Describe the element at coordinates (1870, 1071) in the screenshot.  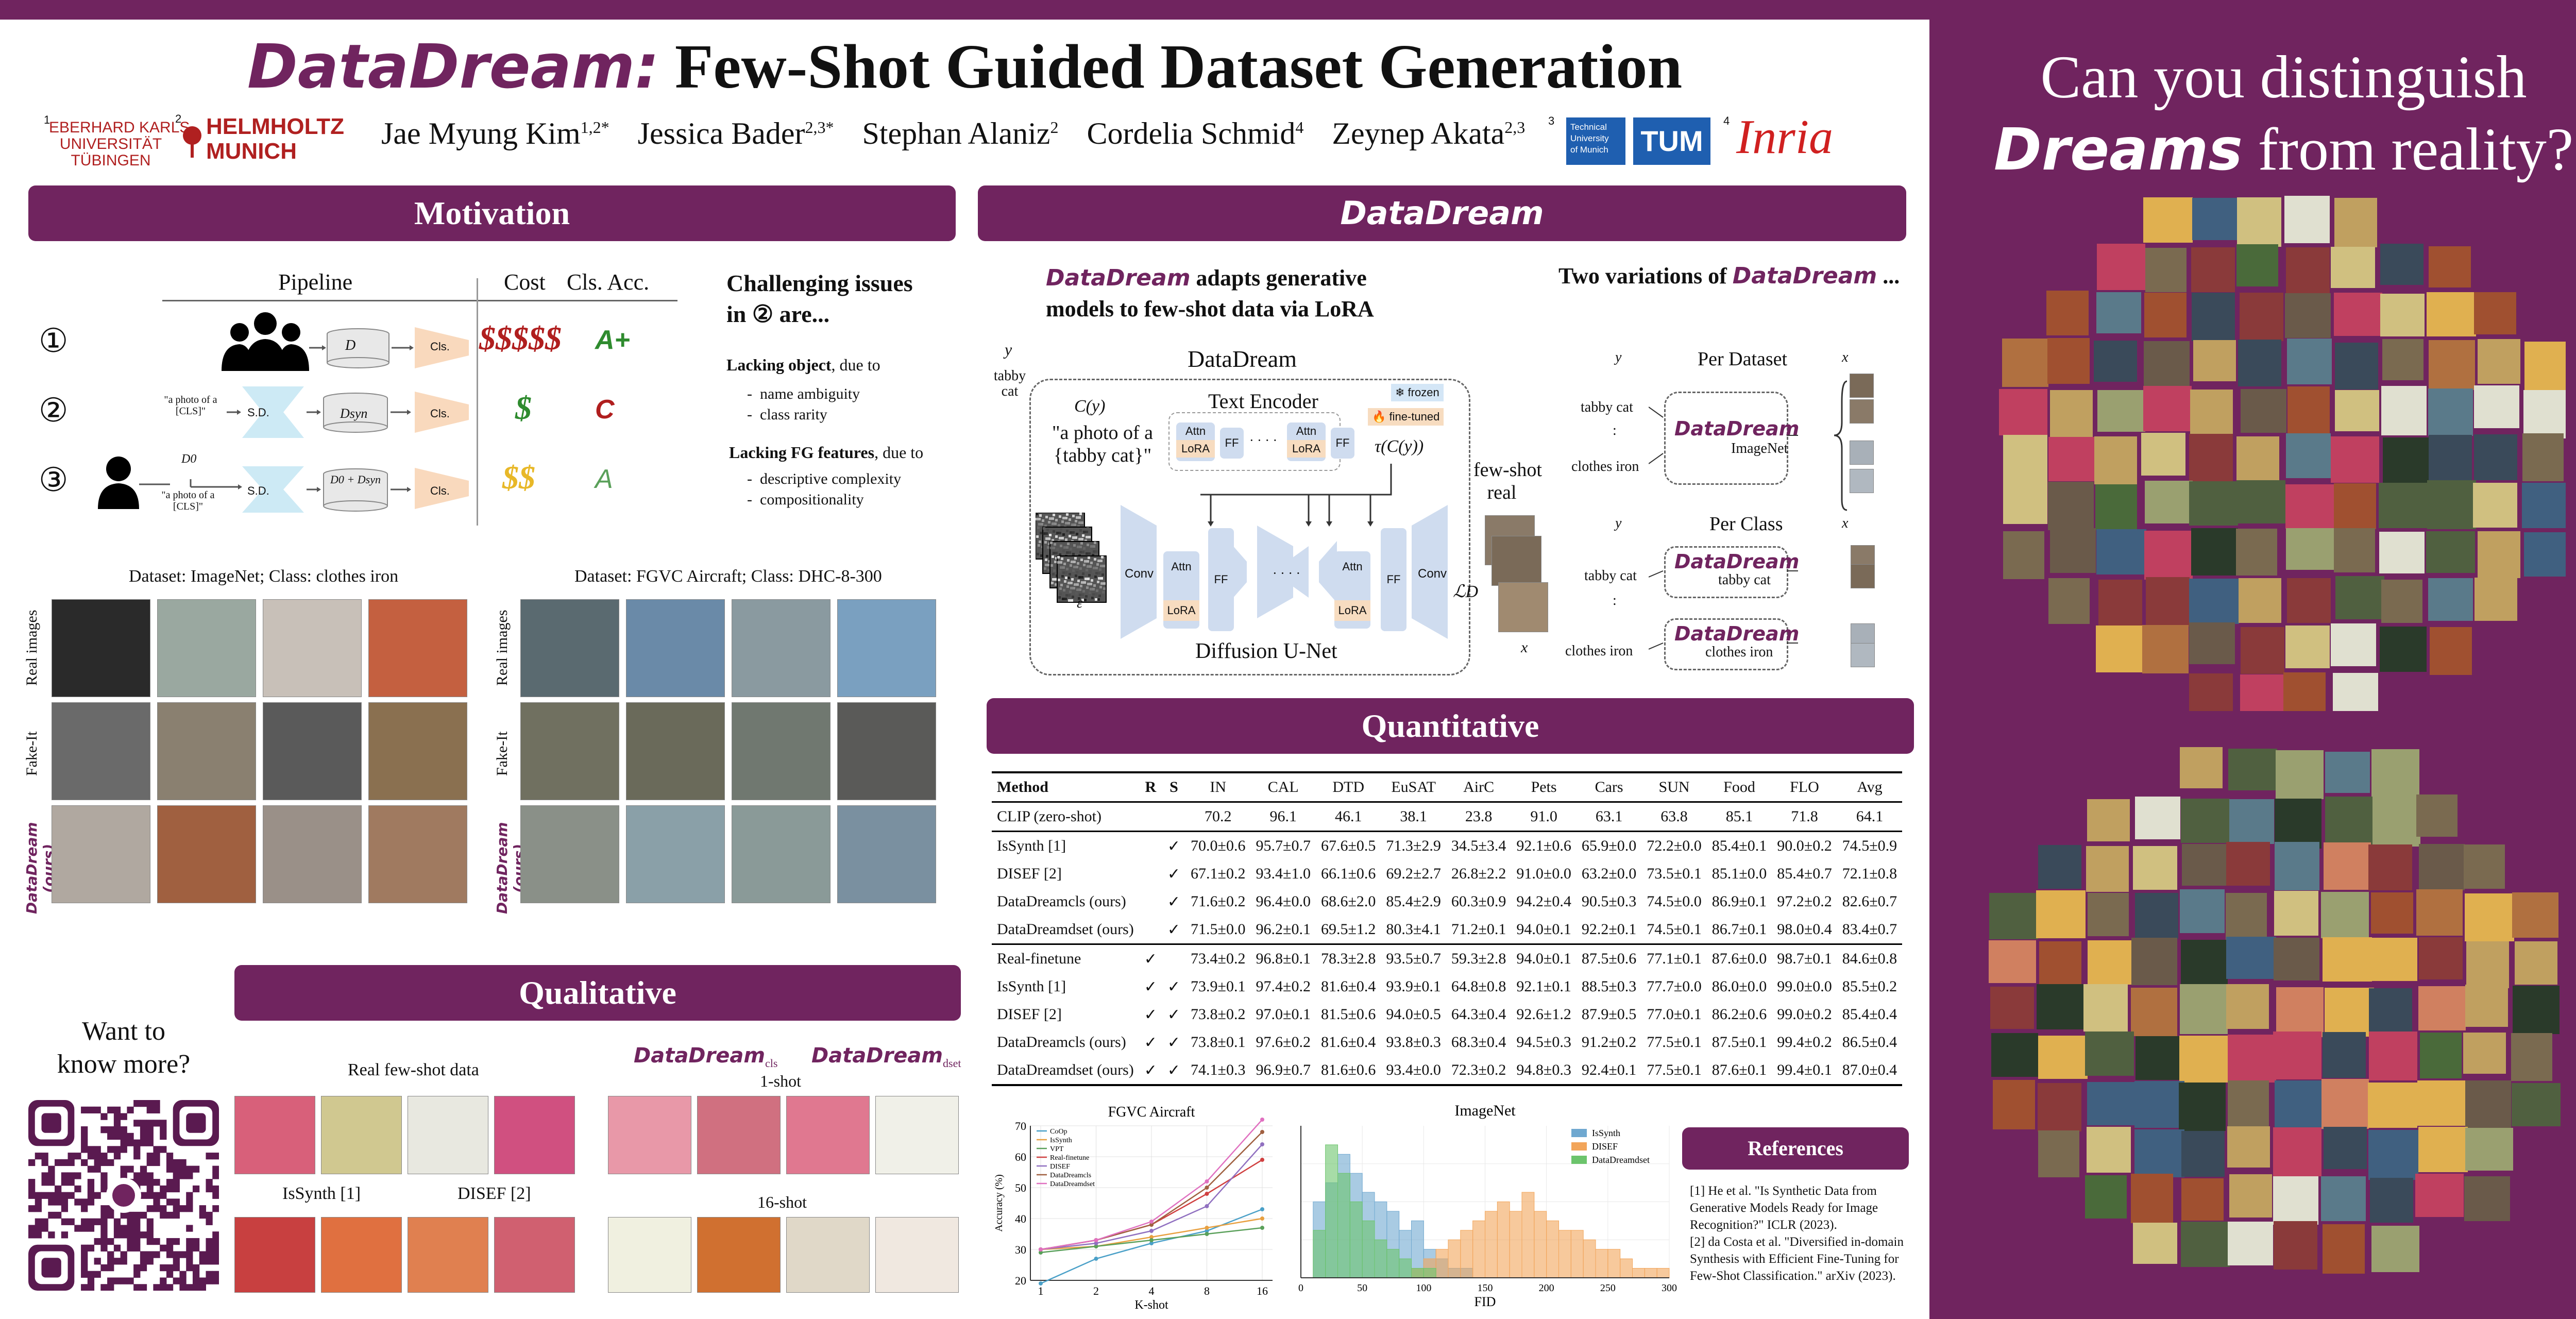
I see `table-cell: 87.0±0.4` at that location.